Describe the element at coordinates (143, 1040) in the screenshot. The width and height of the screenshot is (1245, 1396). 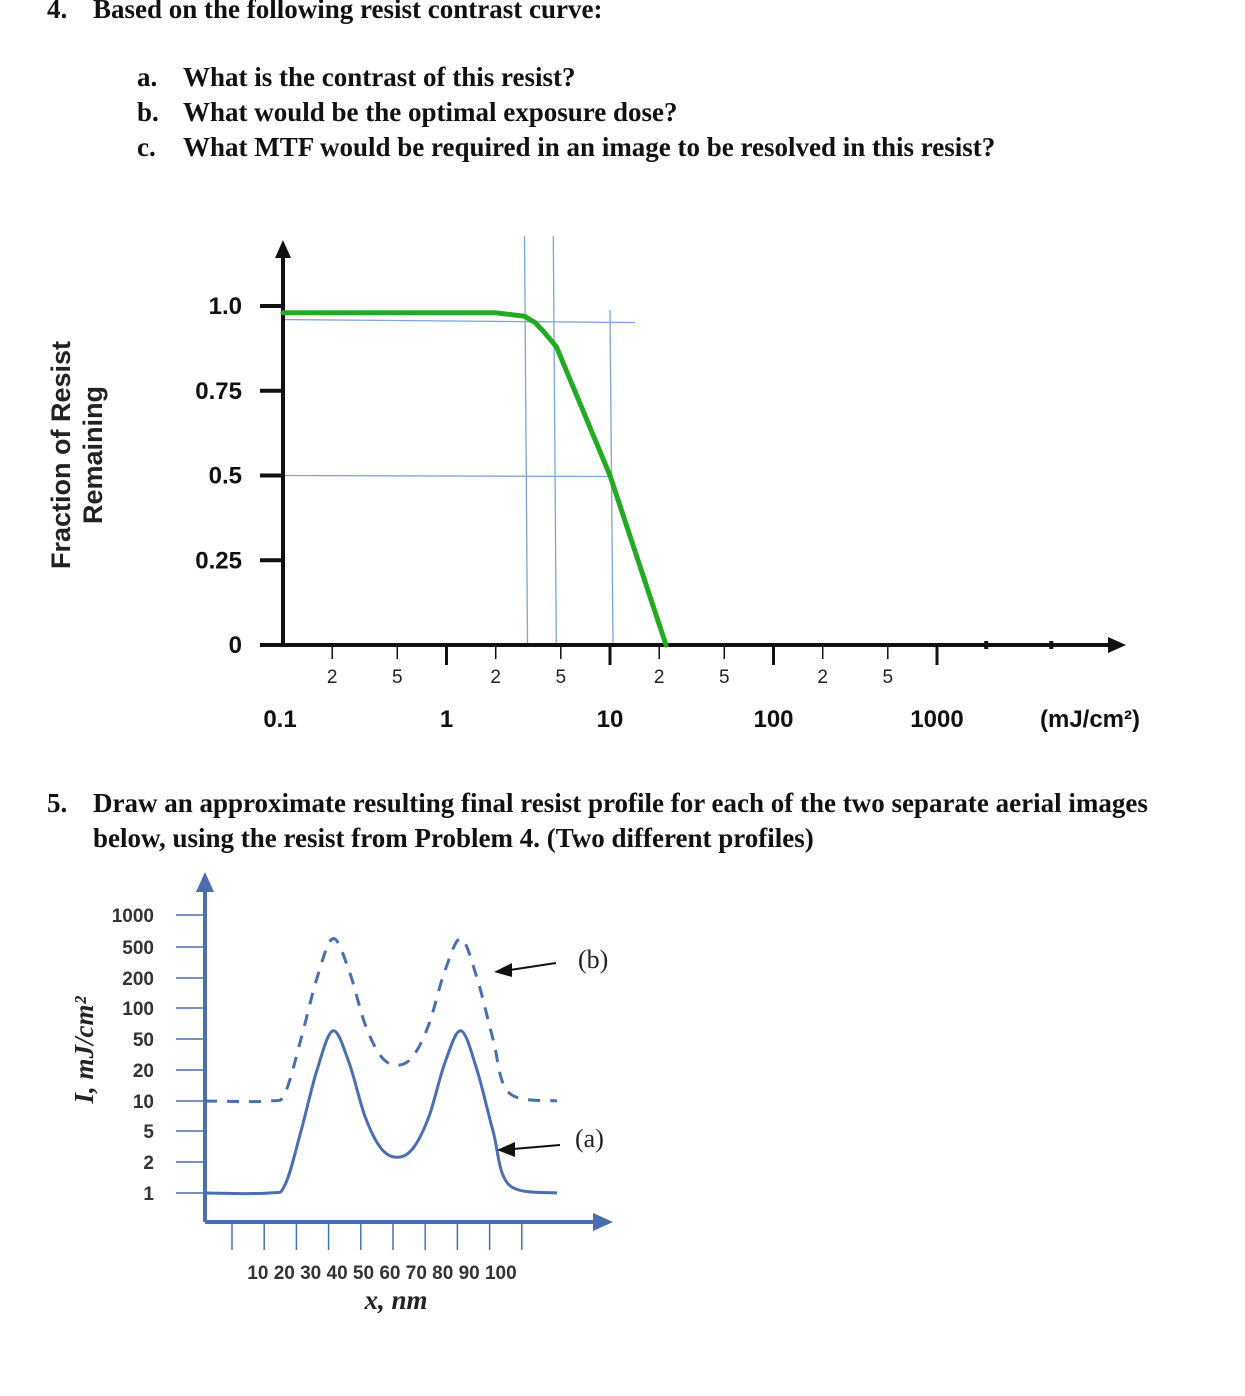
I see `y-tick-label: 50` at that location.